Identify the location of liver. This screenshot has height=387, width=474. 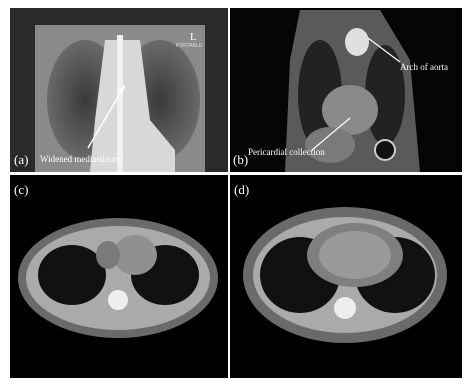
(330, 145).